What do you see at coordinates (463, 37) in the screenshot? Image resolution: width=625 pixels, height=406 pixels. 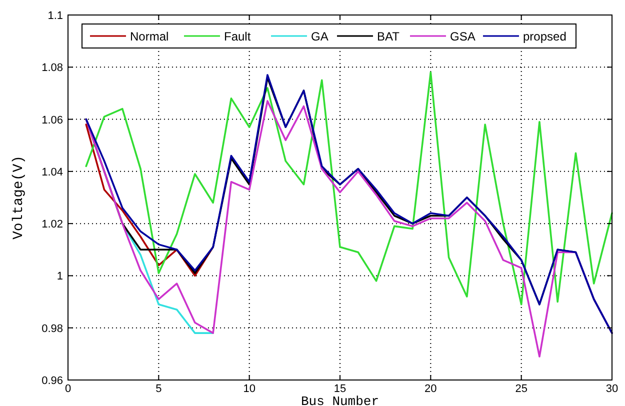 I see `legend-label: GSA` at bounding box center [463, 37].